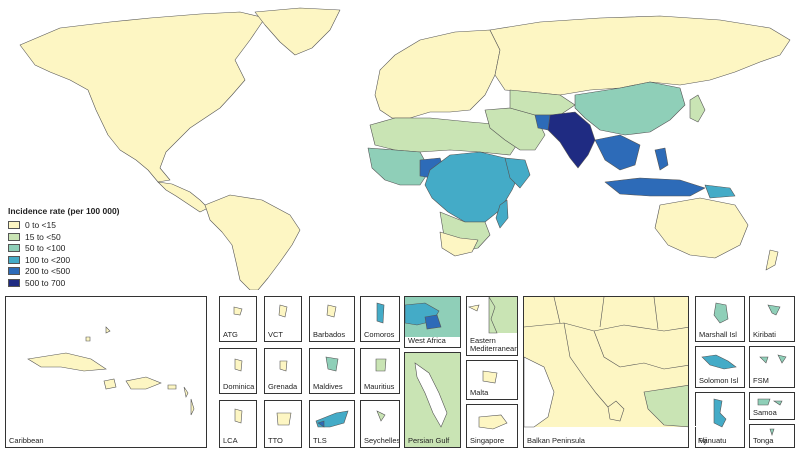  What do you see at coordinates (772, 260) in the screenshot?
I see `new-zealand` at bounding box center [772, 260].